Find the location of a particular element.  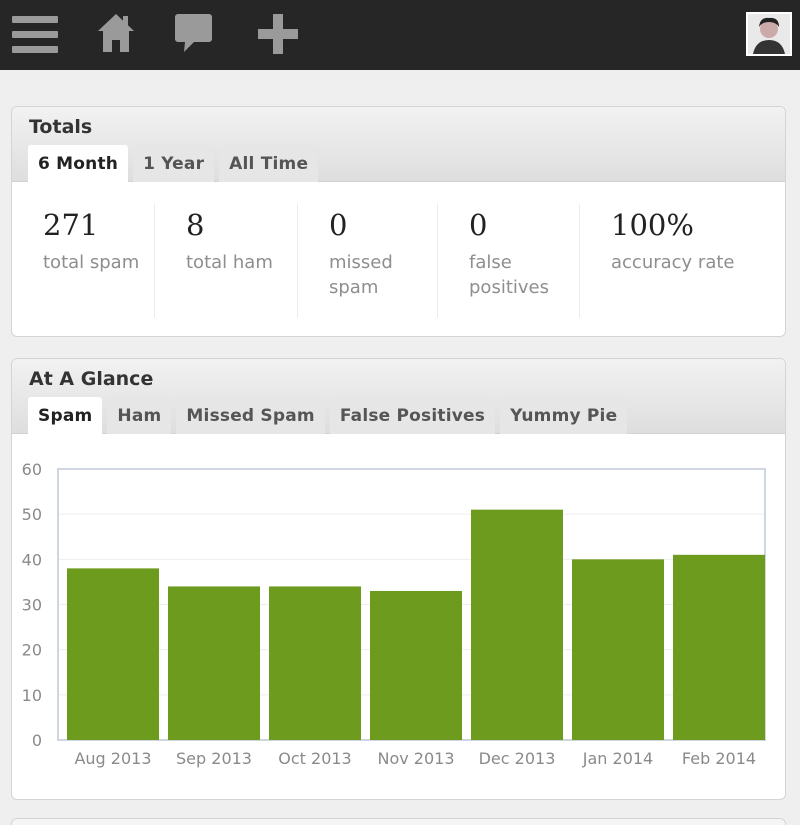

y-tick-label: 0 is located at coordinates (37, 740).